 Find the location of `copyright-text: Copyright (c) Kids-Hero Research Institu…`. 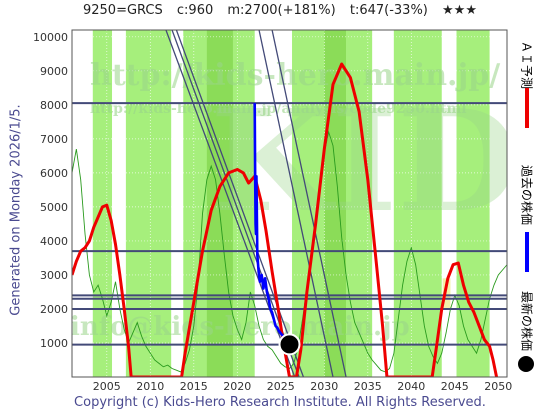

copyright-text: Copyright (c) Kids-Hero Research Institu… is located at coordinates (280, 402).